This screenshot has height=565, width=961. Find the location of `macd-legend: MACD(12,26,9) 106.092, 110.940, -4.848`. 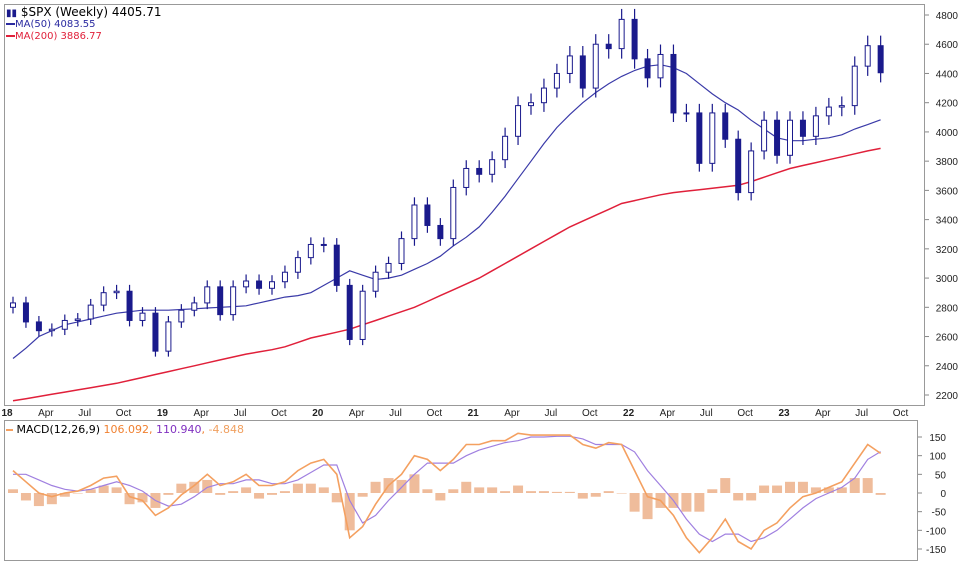

macd-legend: MACD(12,26,9) 106.092, 110.940, -4.848 is located at coordinates (125, 429).